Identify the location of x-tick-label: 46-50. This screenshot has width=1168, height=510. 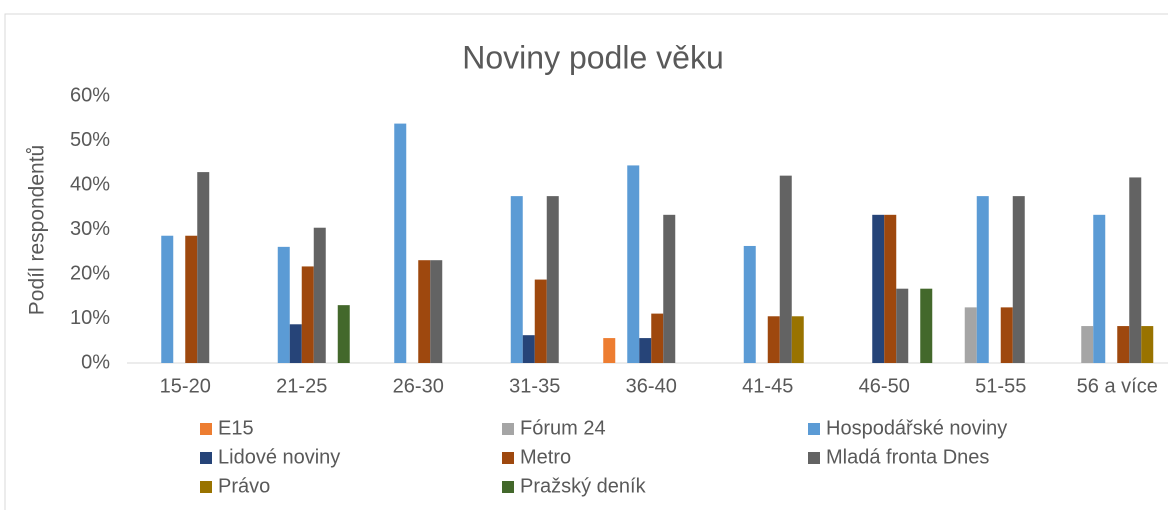
(884, 386).